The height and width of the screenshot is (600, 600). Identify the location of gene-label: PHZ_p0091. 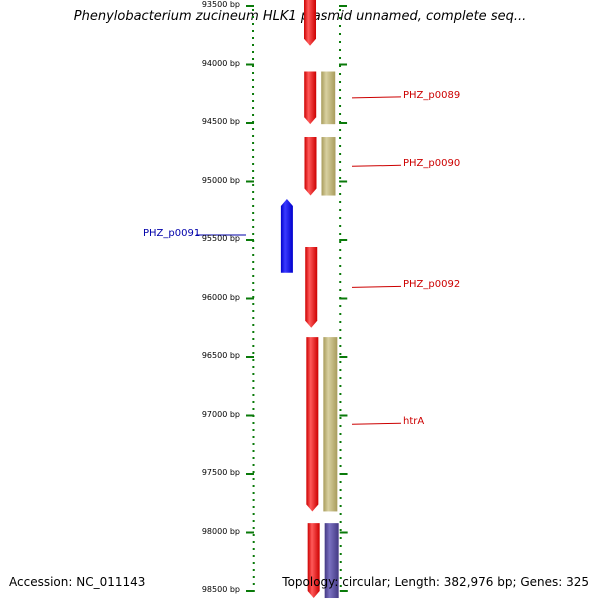
(172, 234).